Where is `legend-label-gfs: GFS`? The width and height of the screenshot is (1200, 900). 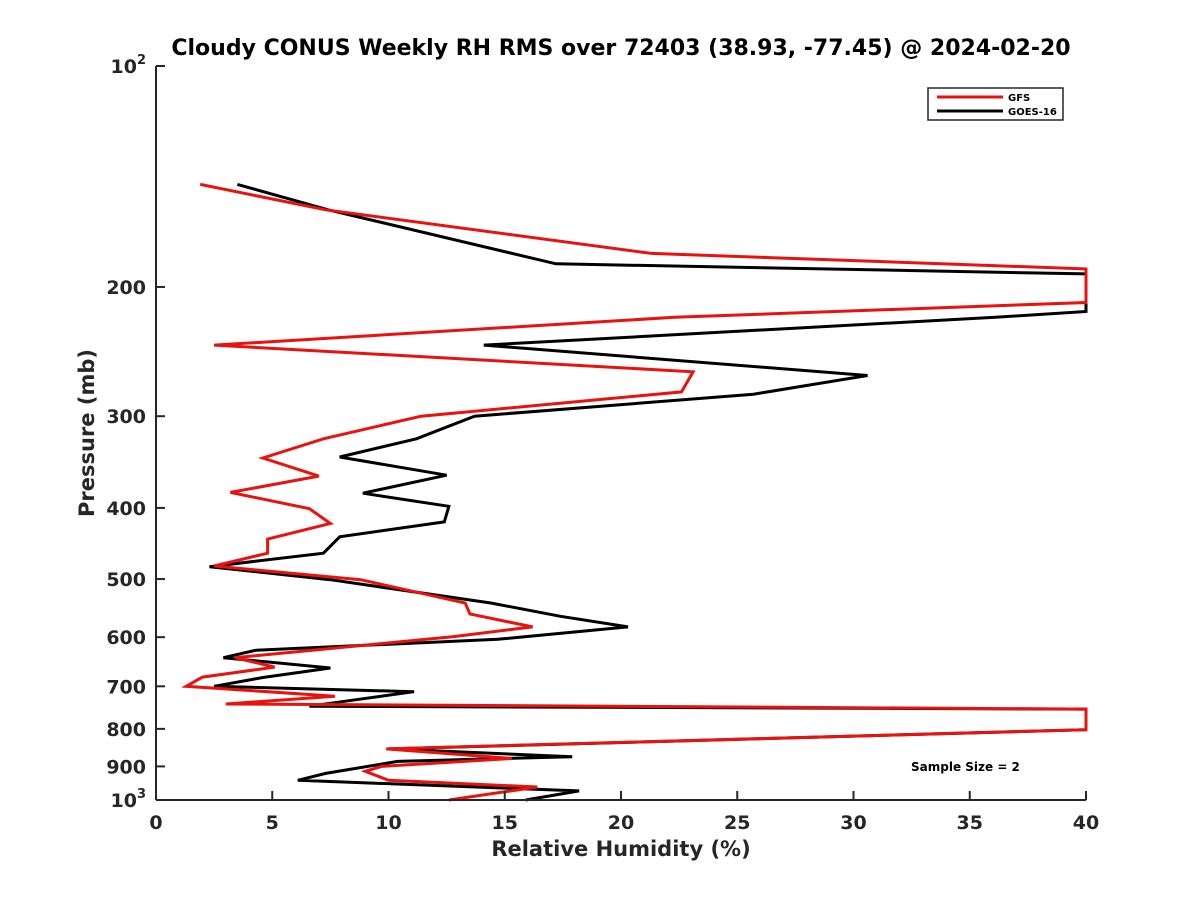
legend-label-gfs: GFS is located at coordinates (1019, 98).